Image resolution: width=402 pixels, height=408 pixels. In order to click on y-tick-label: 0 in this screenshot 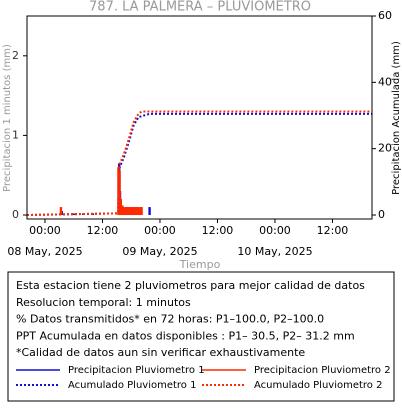, I will do `click(15, 214)`.